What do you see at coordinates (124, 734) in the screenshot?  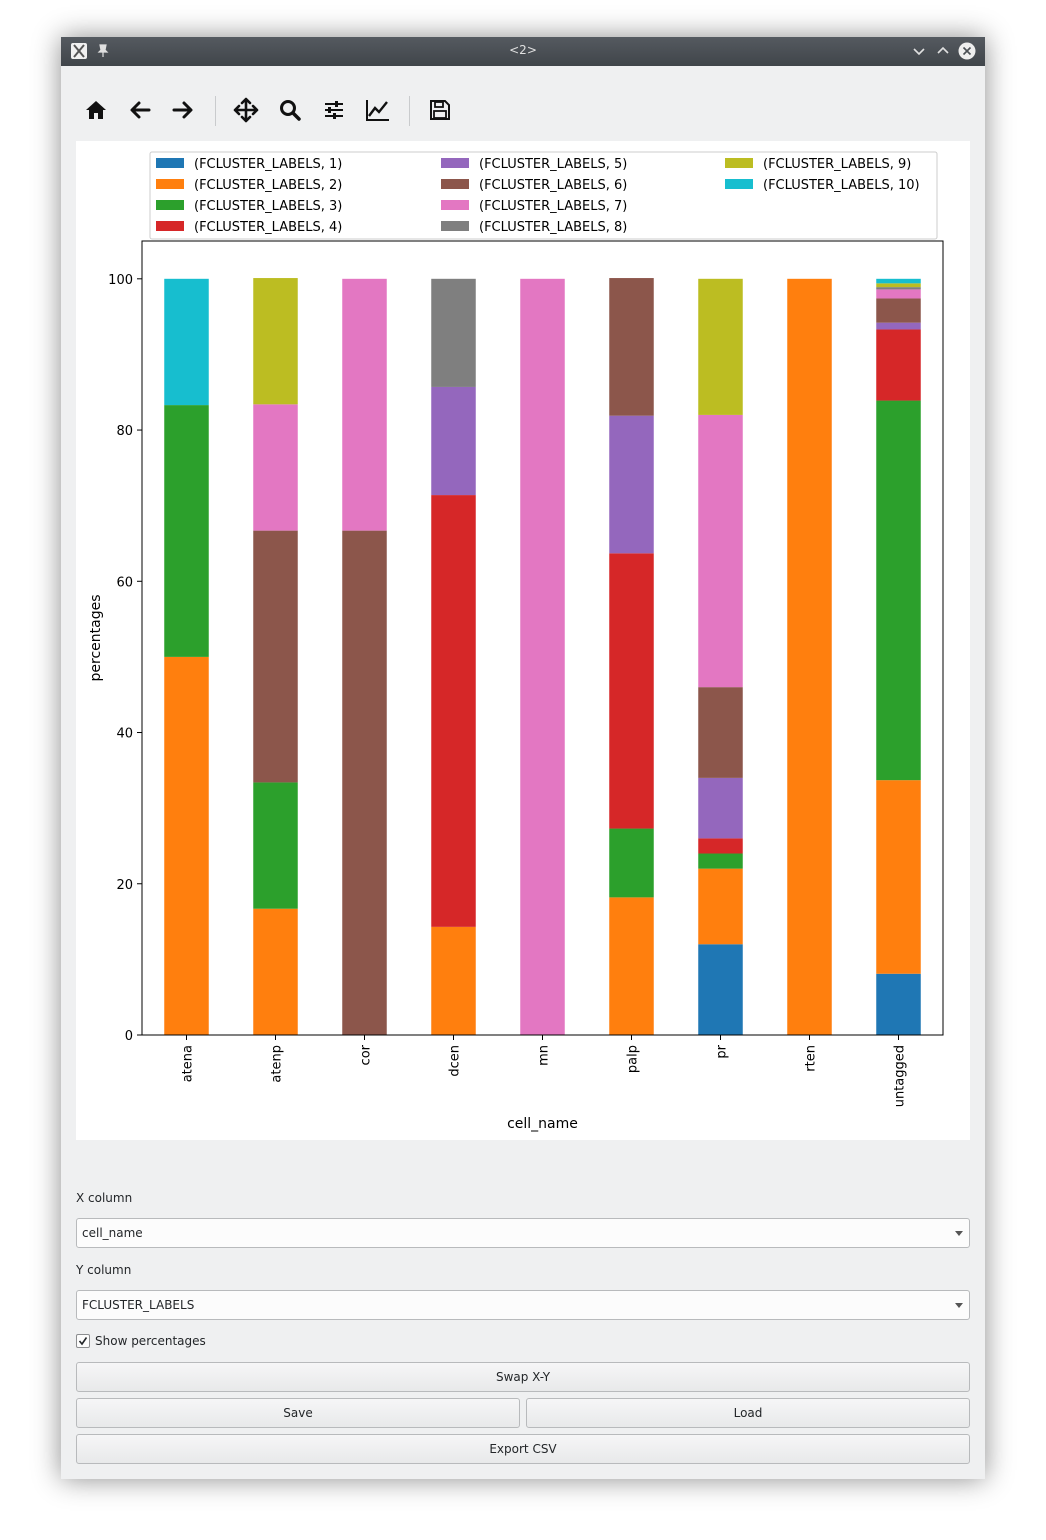 I see `y-tick-label: 40` at bounding box center [124, 734].